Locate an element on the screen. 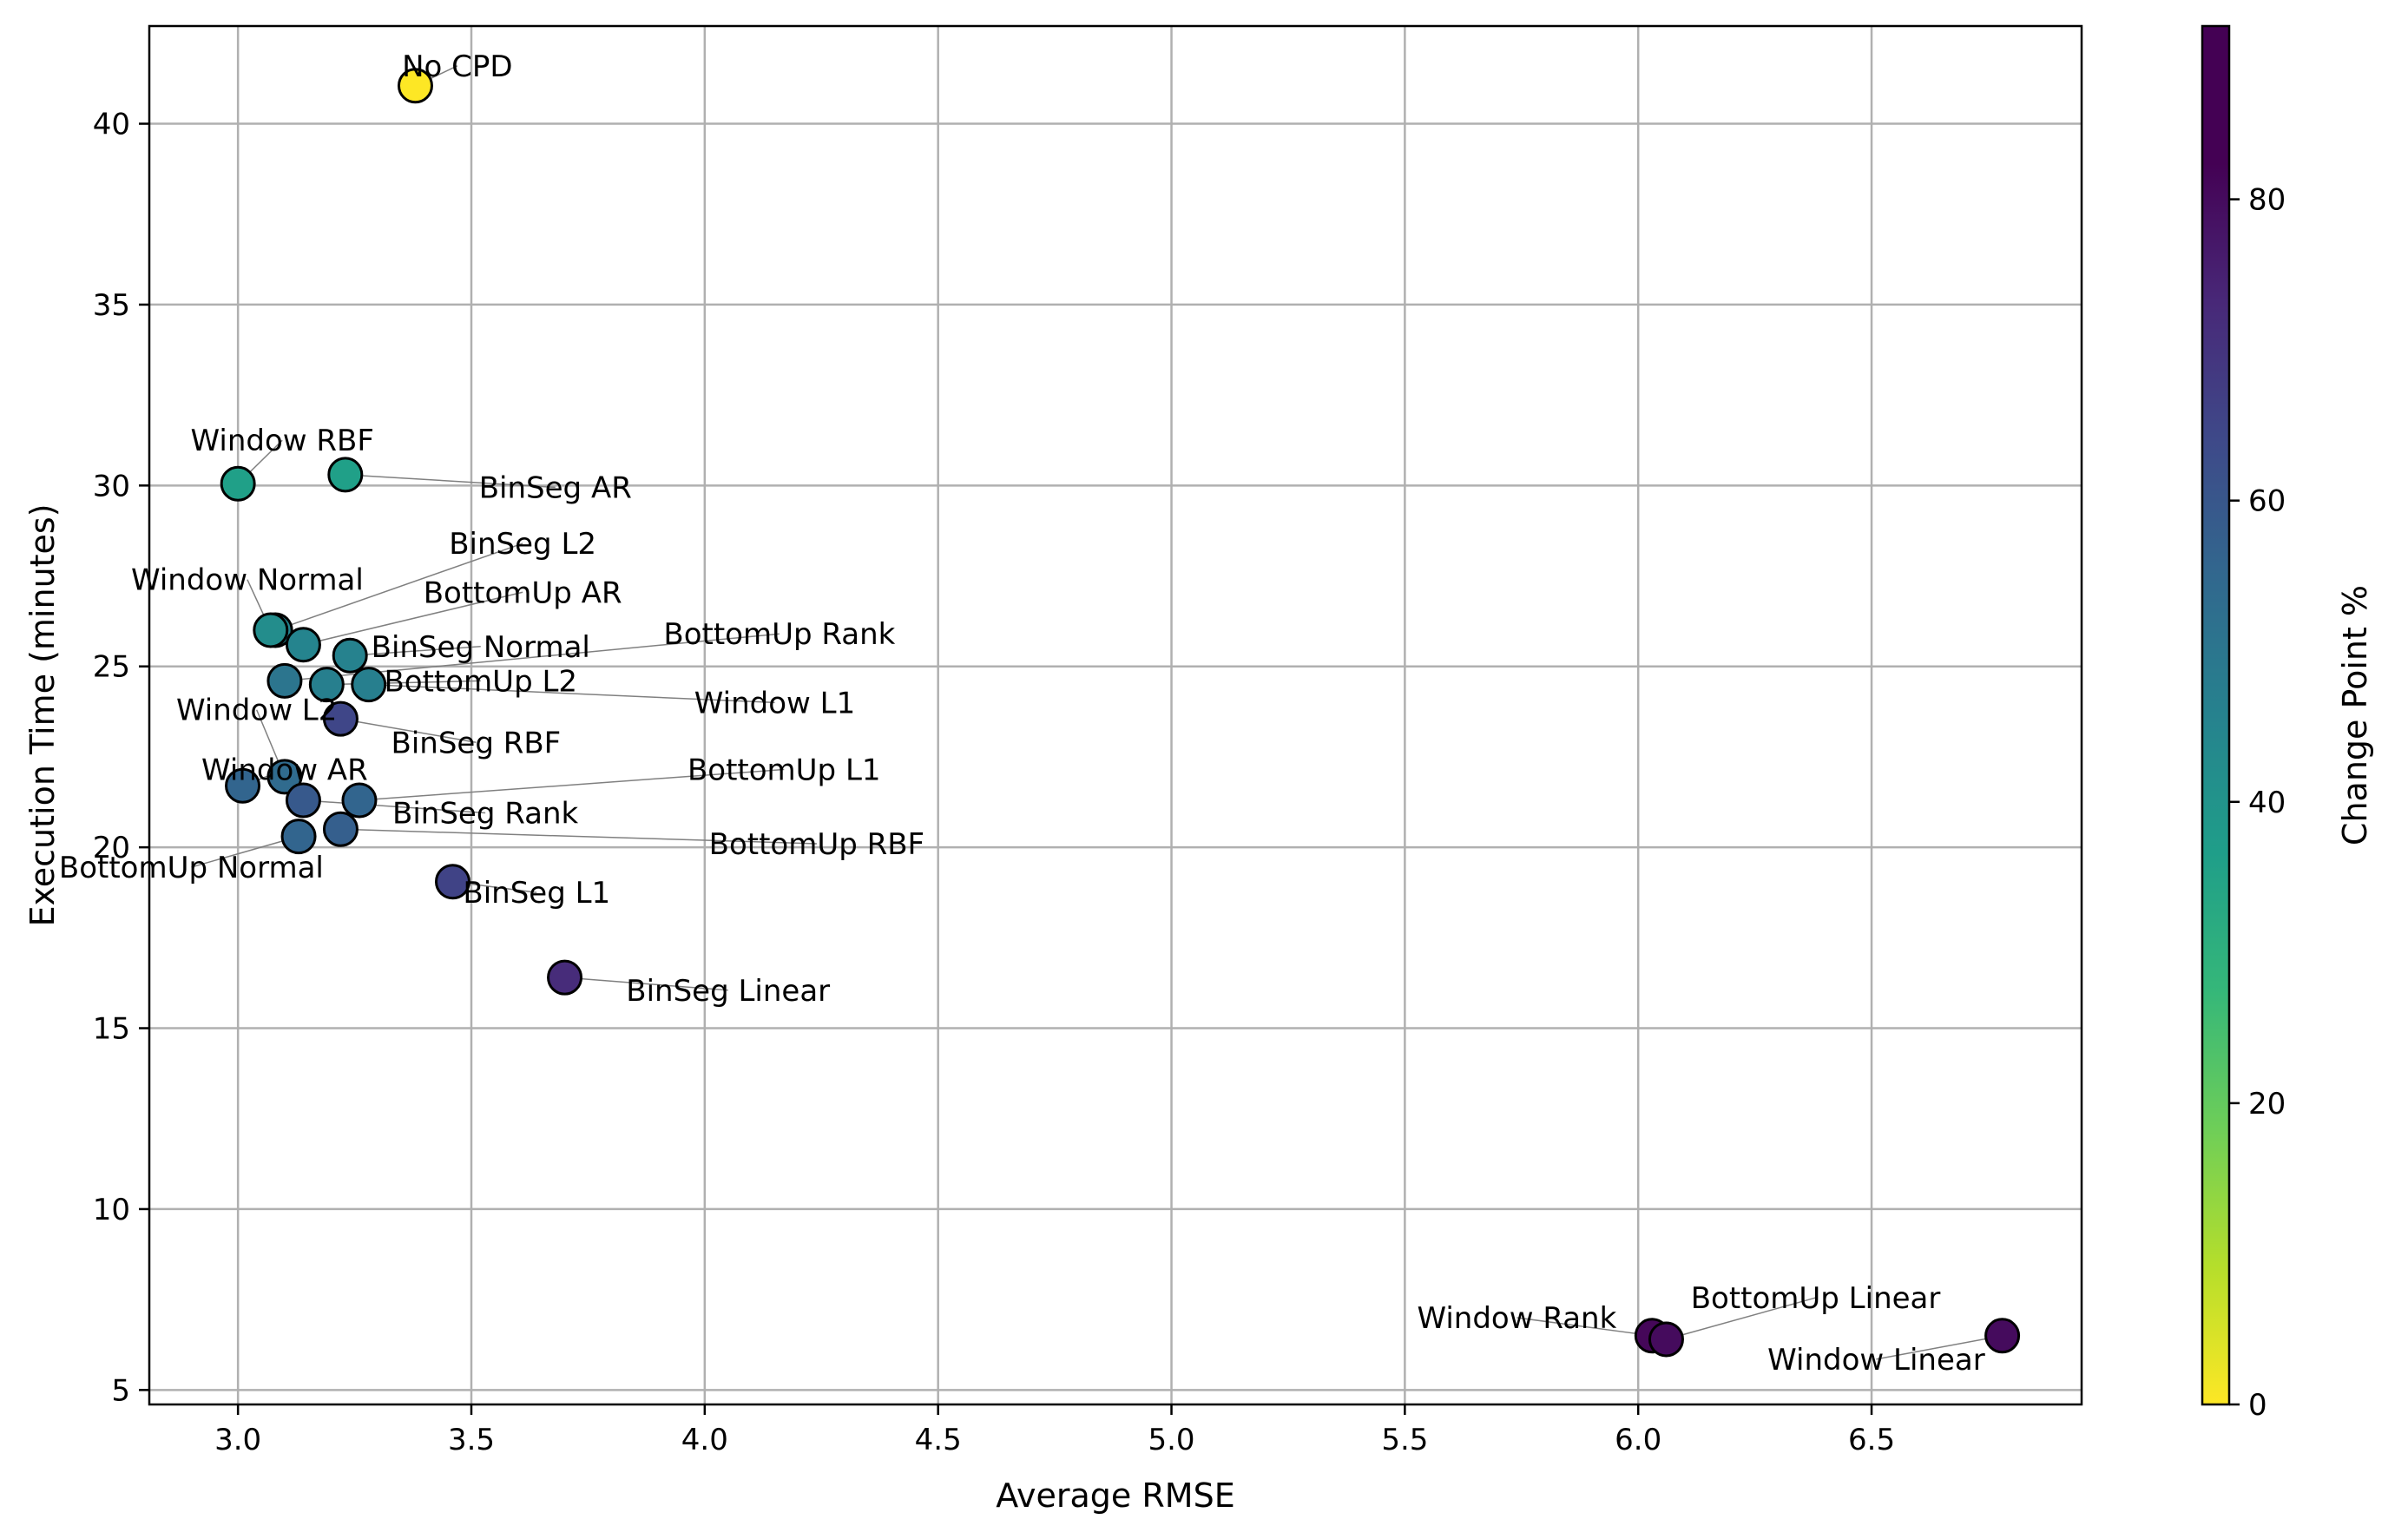 The width and height of the screenshot is (2408, 1539). point-label: Window Rank is located at coordinates (1516, 1319).